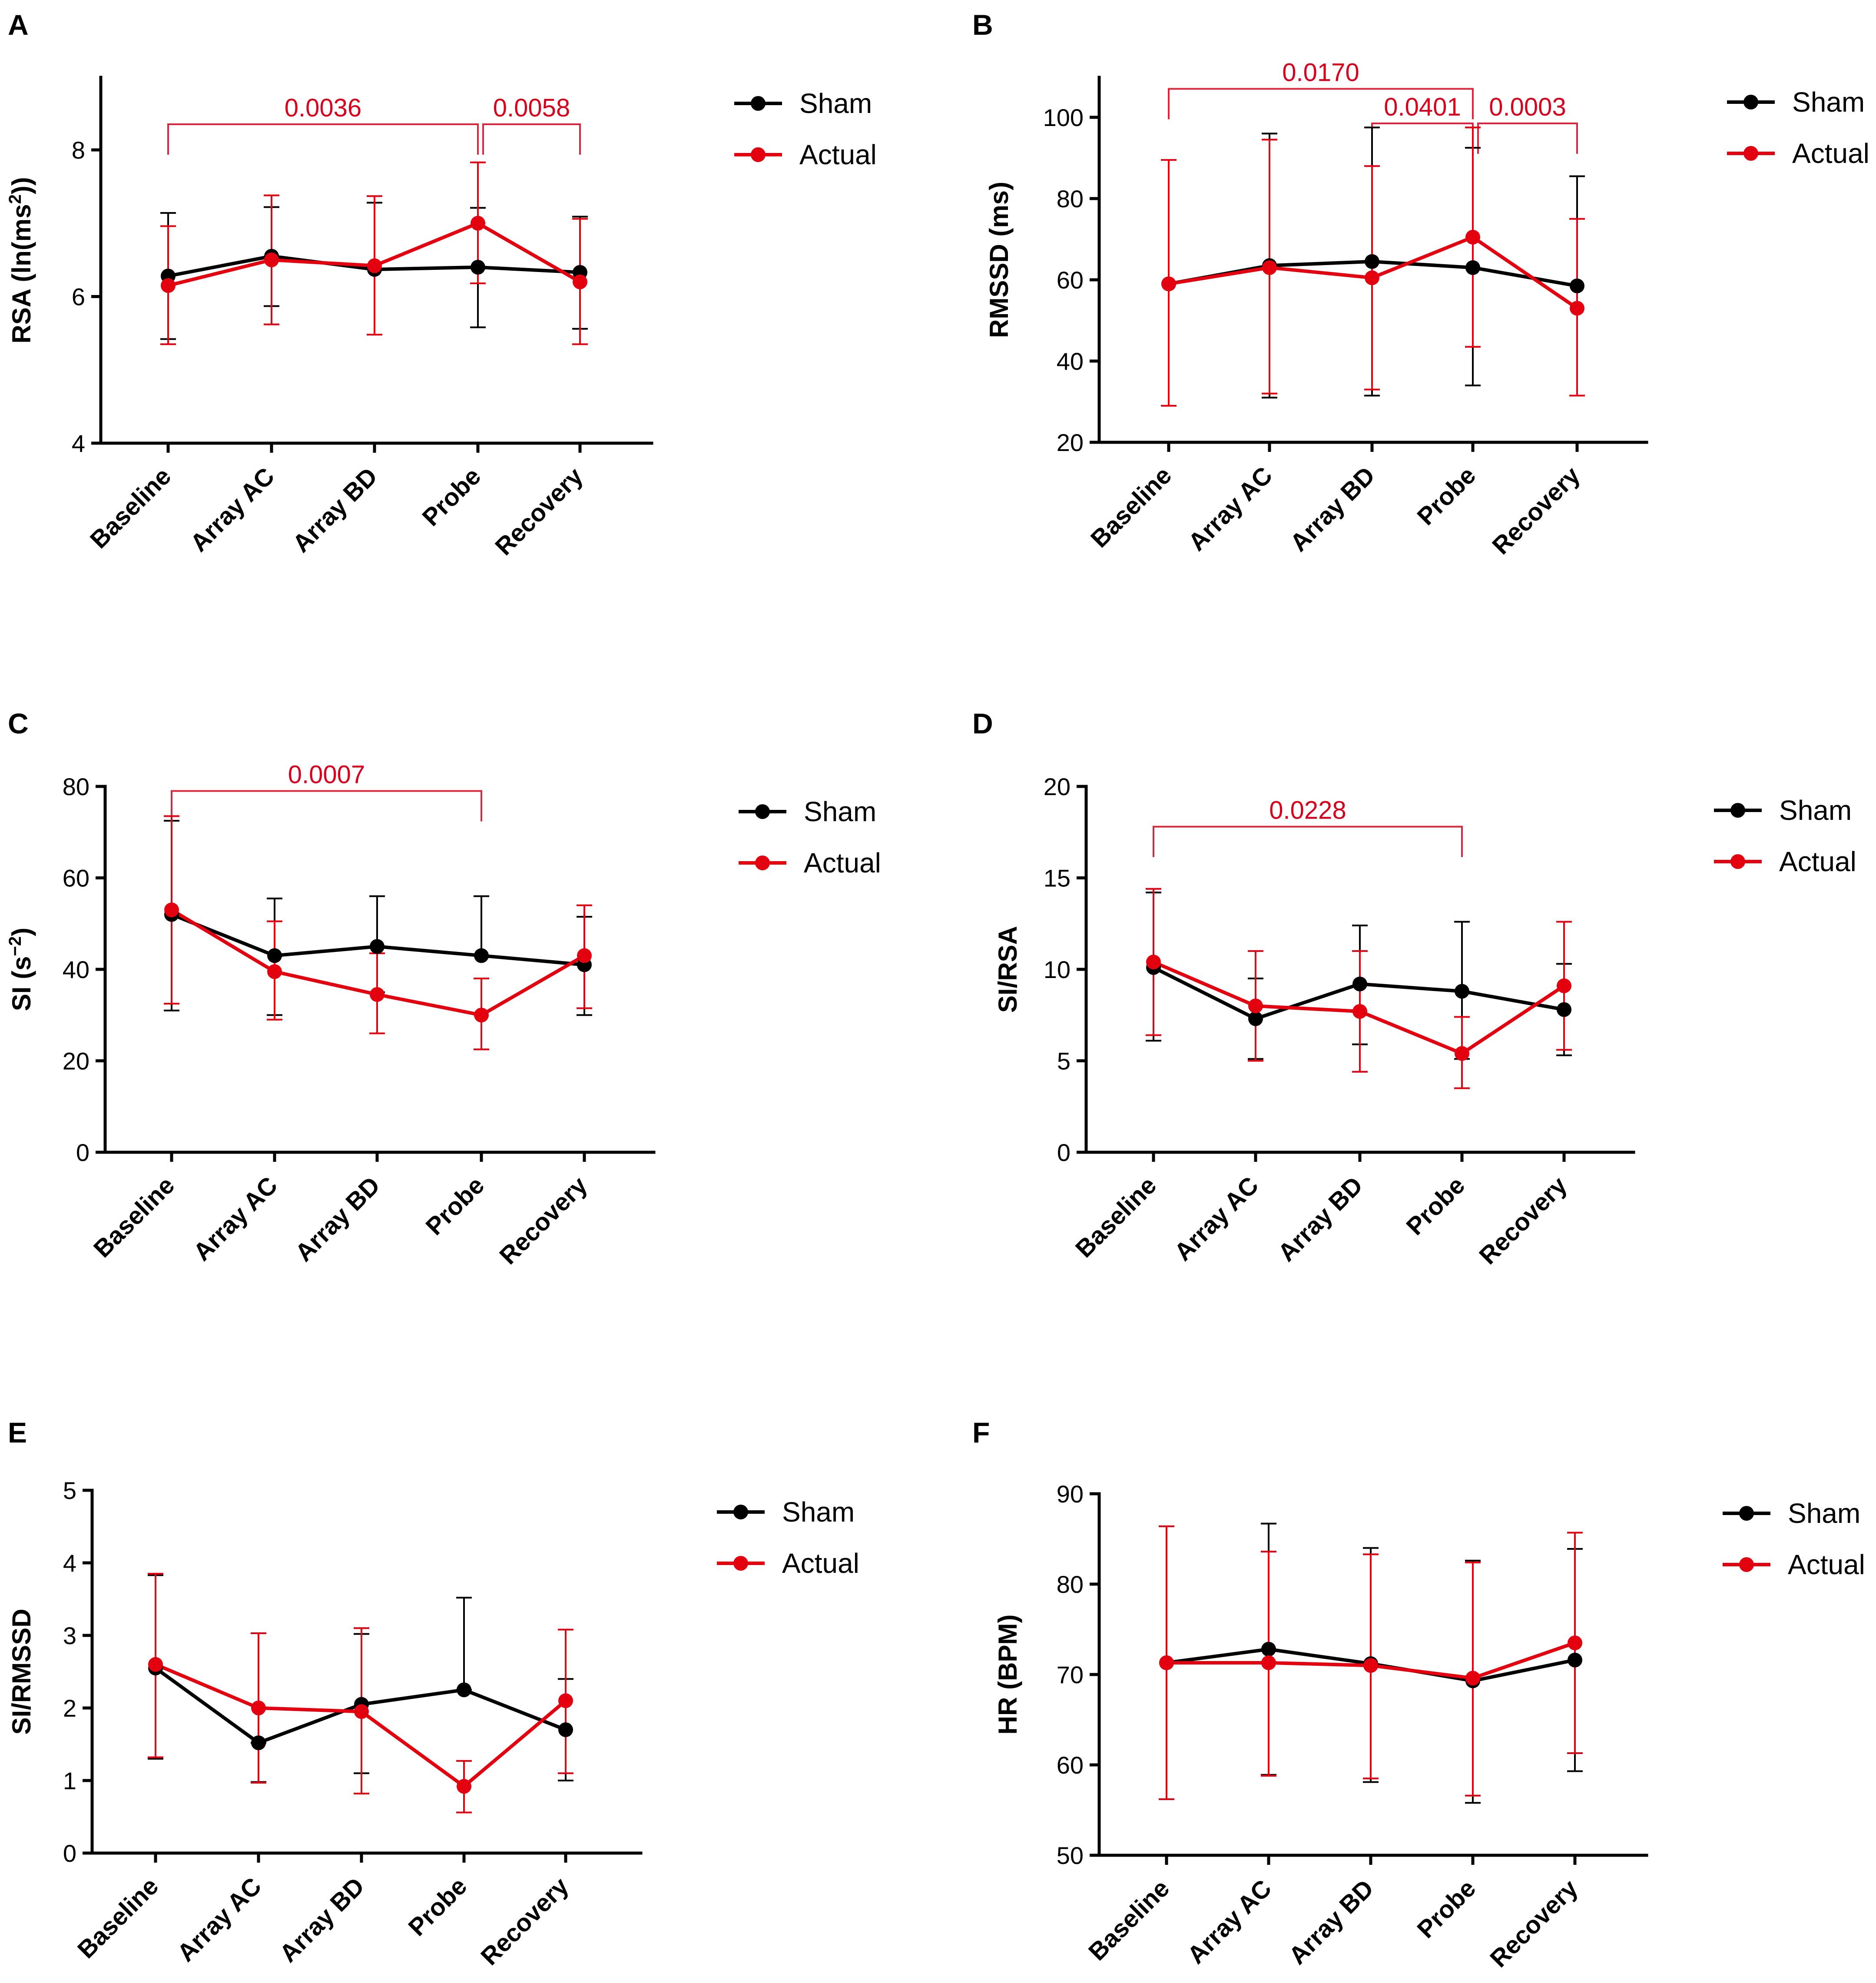  I want to click on series-actual, so click(374, 253).